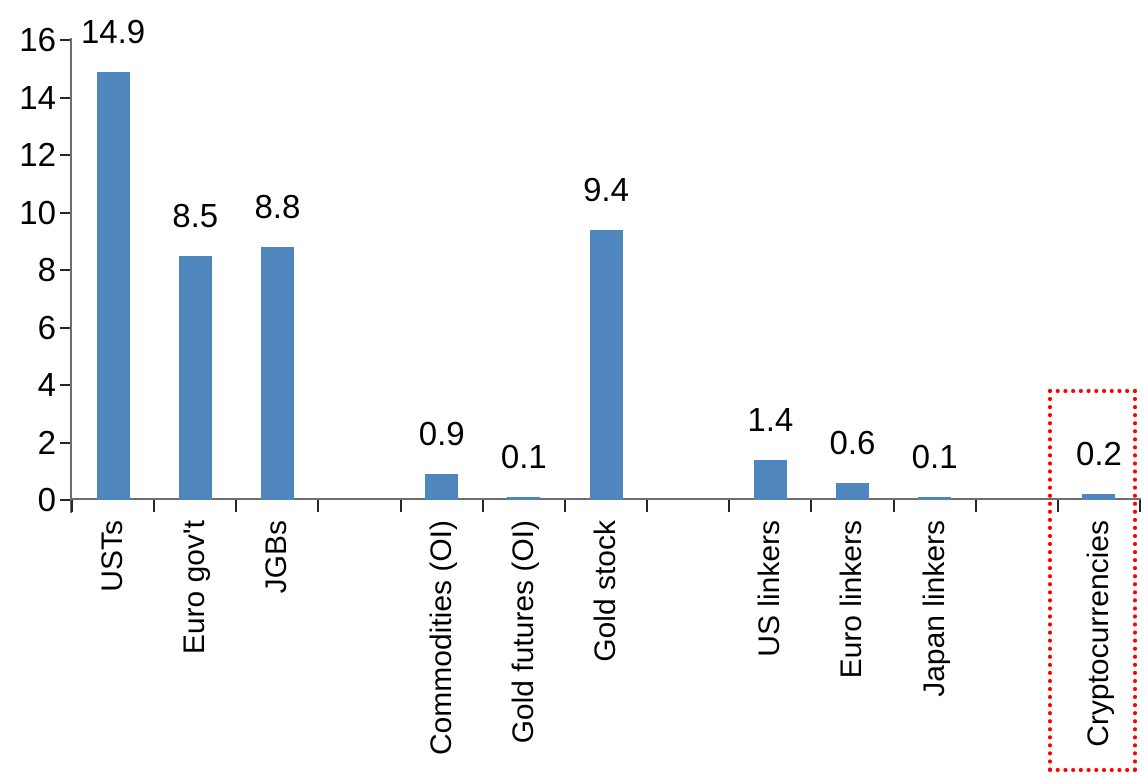 This screenshot has height=780, width=1146. What do you see at coordinates (441, 638) in the screenshot?
I see `category-label: Commodities (OI)` at bounding box center [441, 638].